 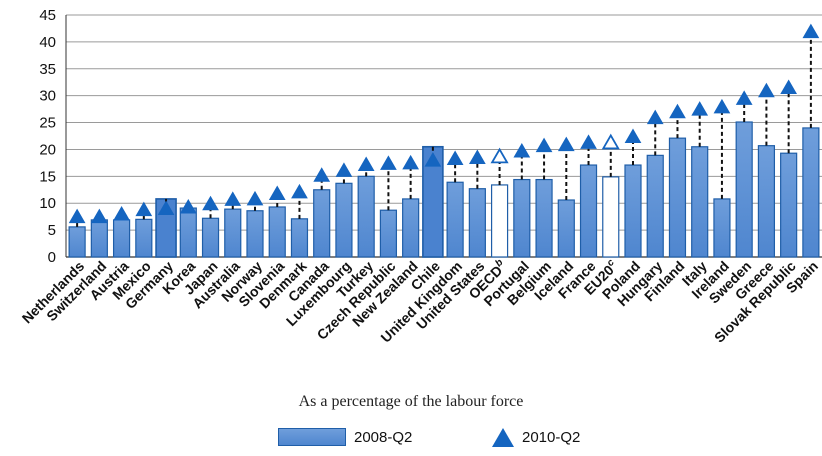 What do you see at coordinates (383, 437) in the screenshot?
I see `legend-label-2008: 2008-Q2` at bounding box center [383, 437].